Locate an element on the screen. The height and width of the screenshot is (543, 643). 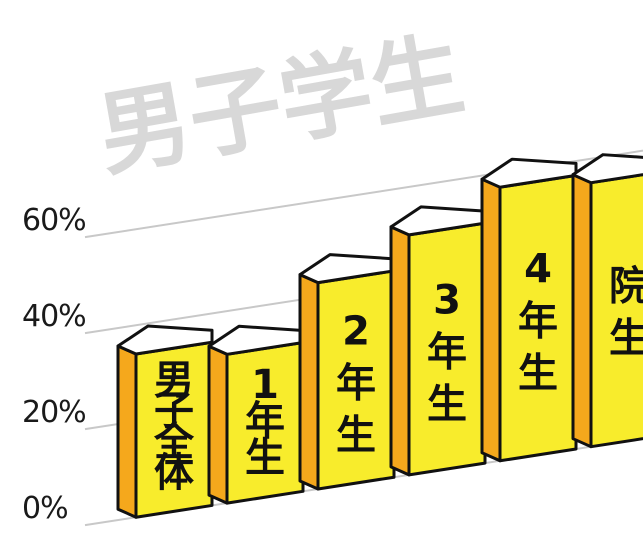
bar-1: 男子全体 is located at coordinates (165, 421).